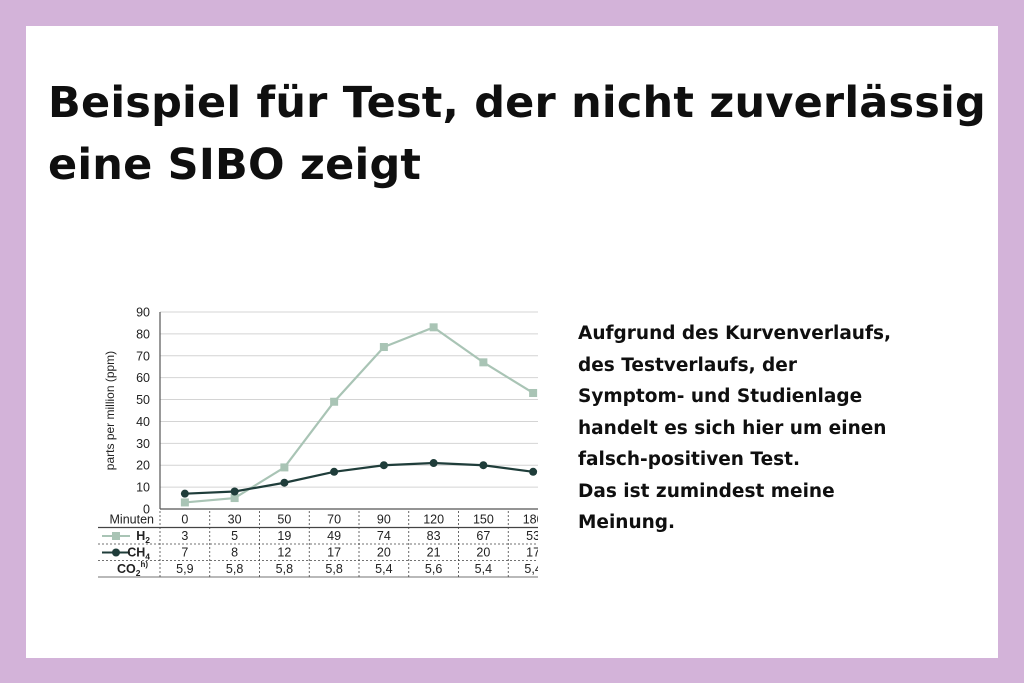  I want to click on co2-value-1: 5,8, so click(234, 569).